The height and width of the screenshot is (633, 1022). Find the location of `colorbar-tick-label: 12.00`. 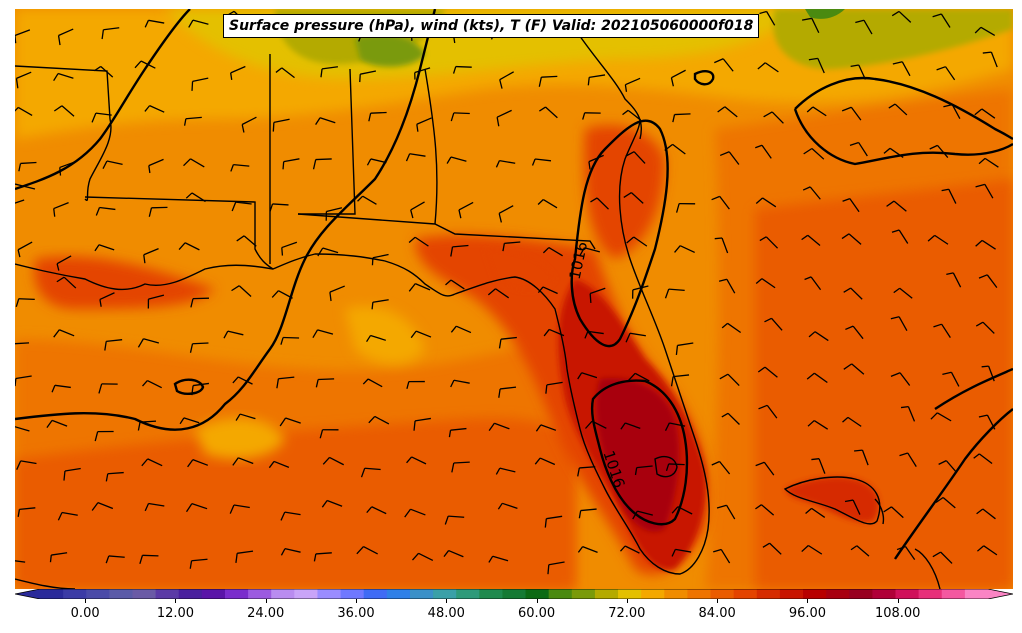

colorbar-tick-label: 12.00 is located at coordinates (175, 613).